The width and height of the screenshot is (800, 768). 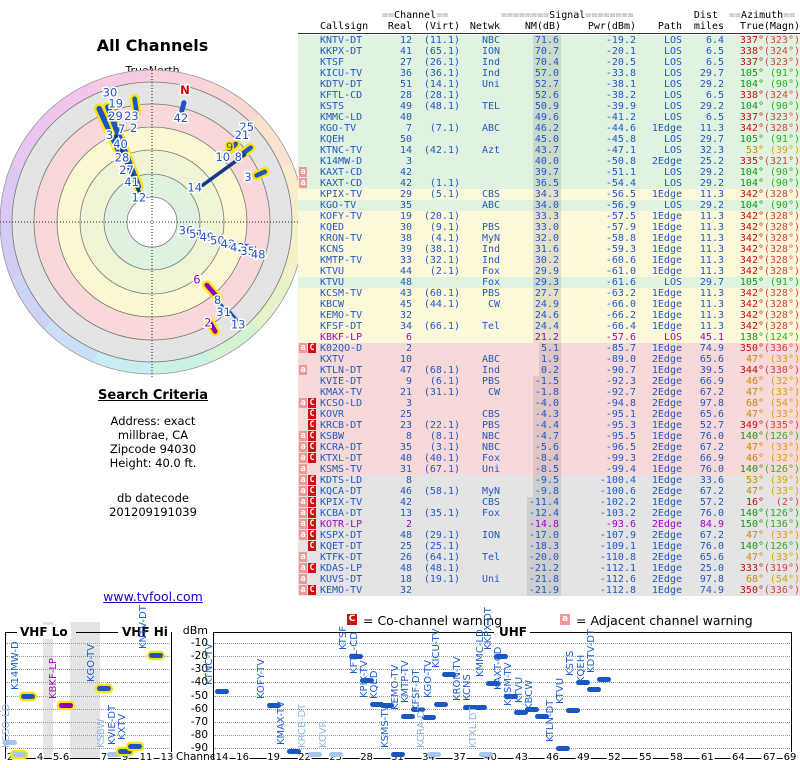 I want to click on cell-pwr: -66.2, so click(x=620, y=315).